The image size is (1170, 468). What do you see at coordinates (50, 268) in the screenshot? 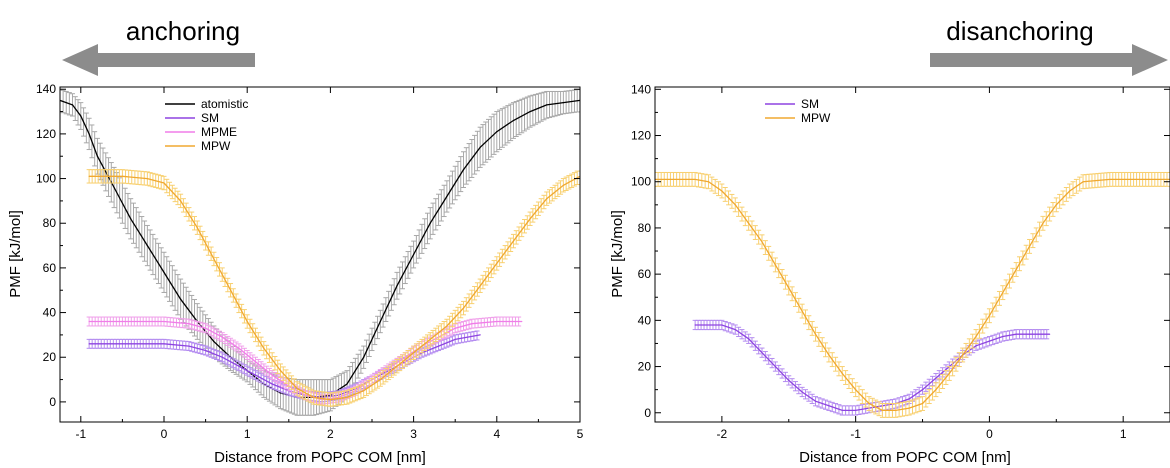
I see `y-tick-label: 60` at bounding box center [50, 268].